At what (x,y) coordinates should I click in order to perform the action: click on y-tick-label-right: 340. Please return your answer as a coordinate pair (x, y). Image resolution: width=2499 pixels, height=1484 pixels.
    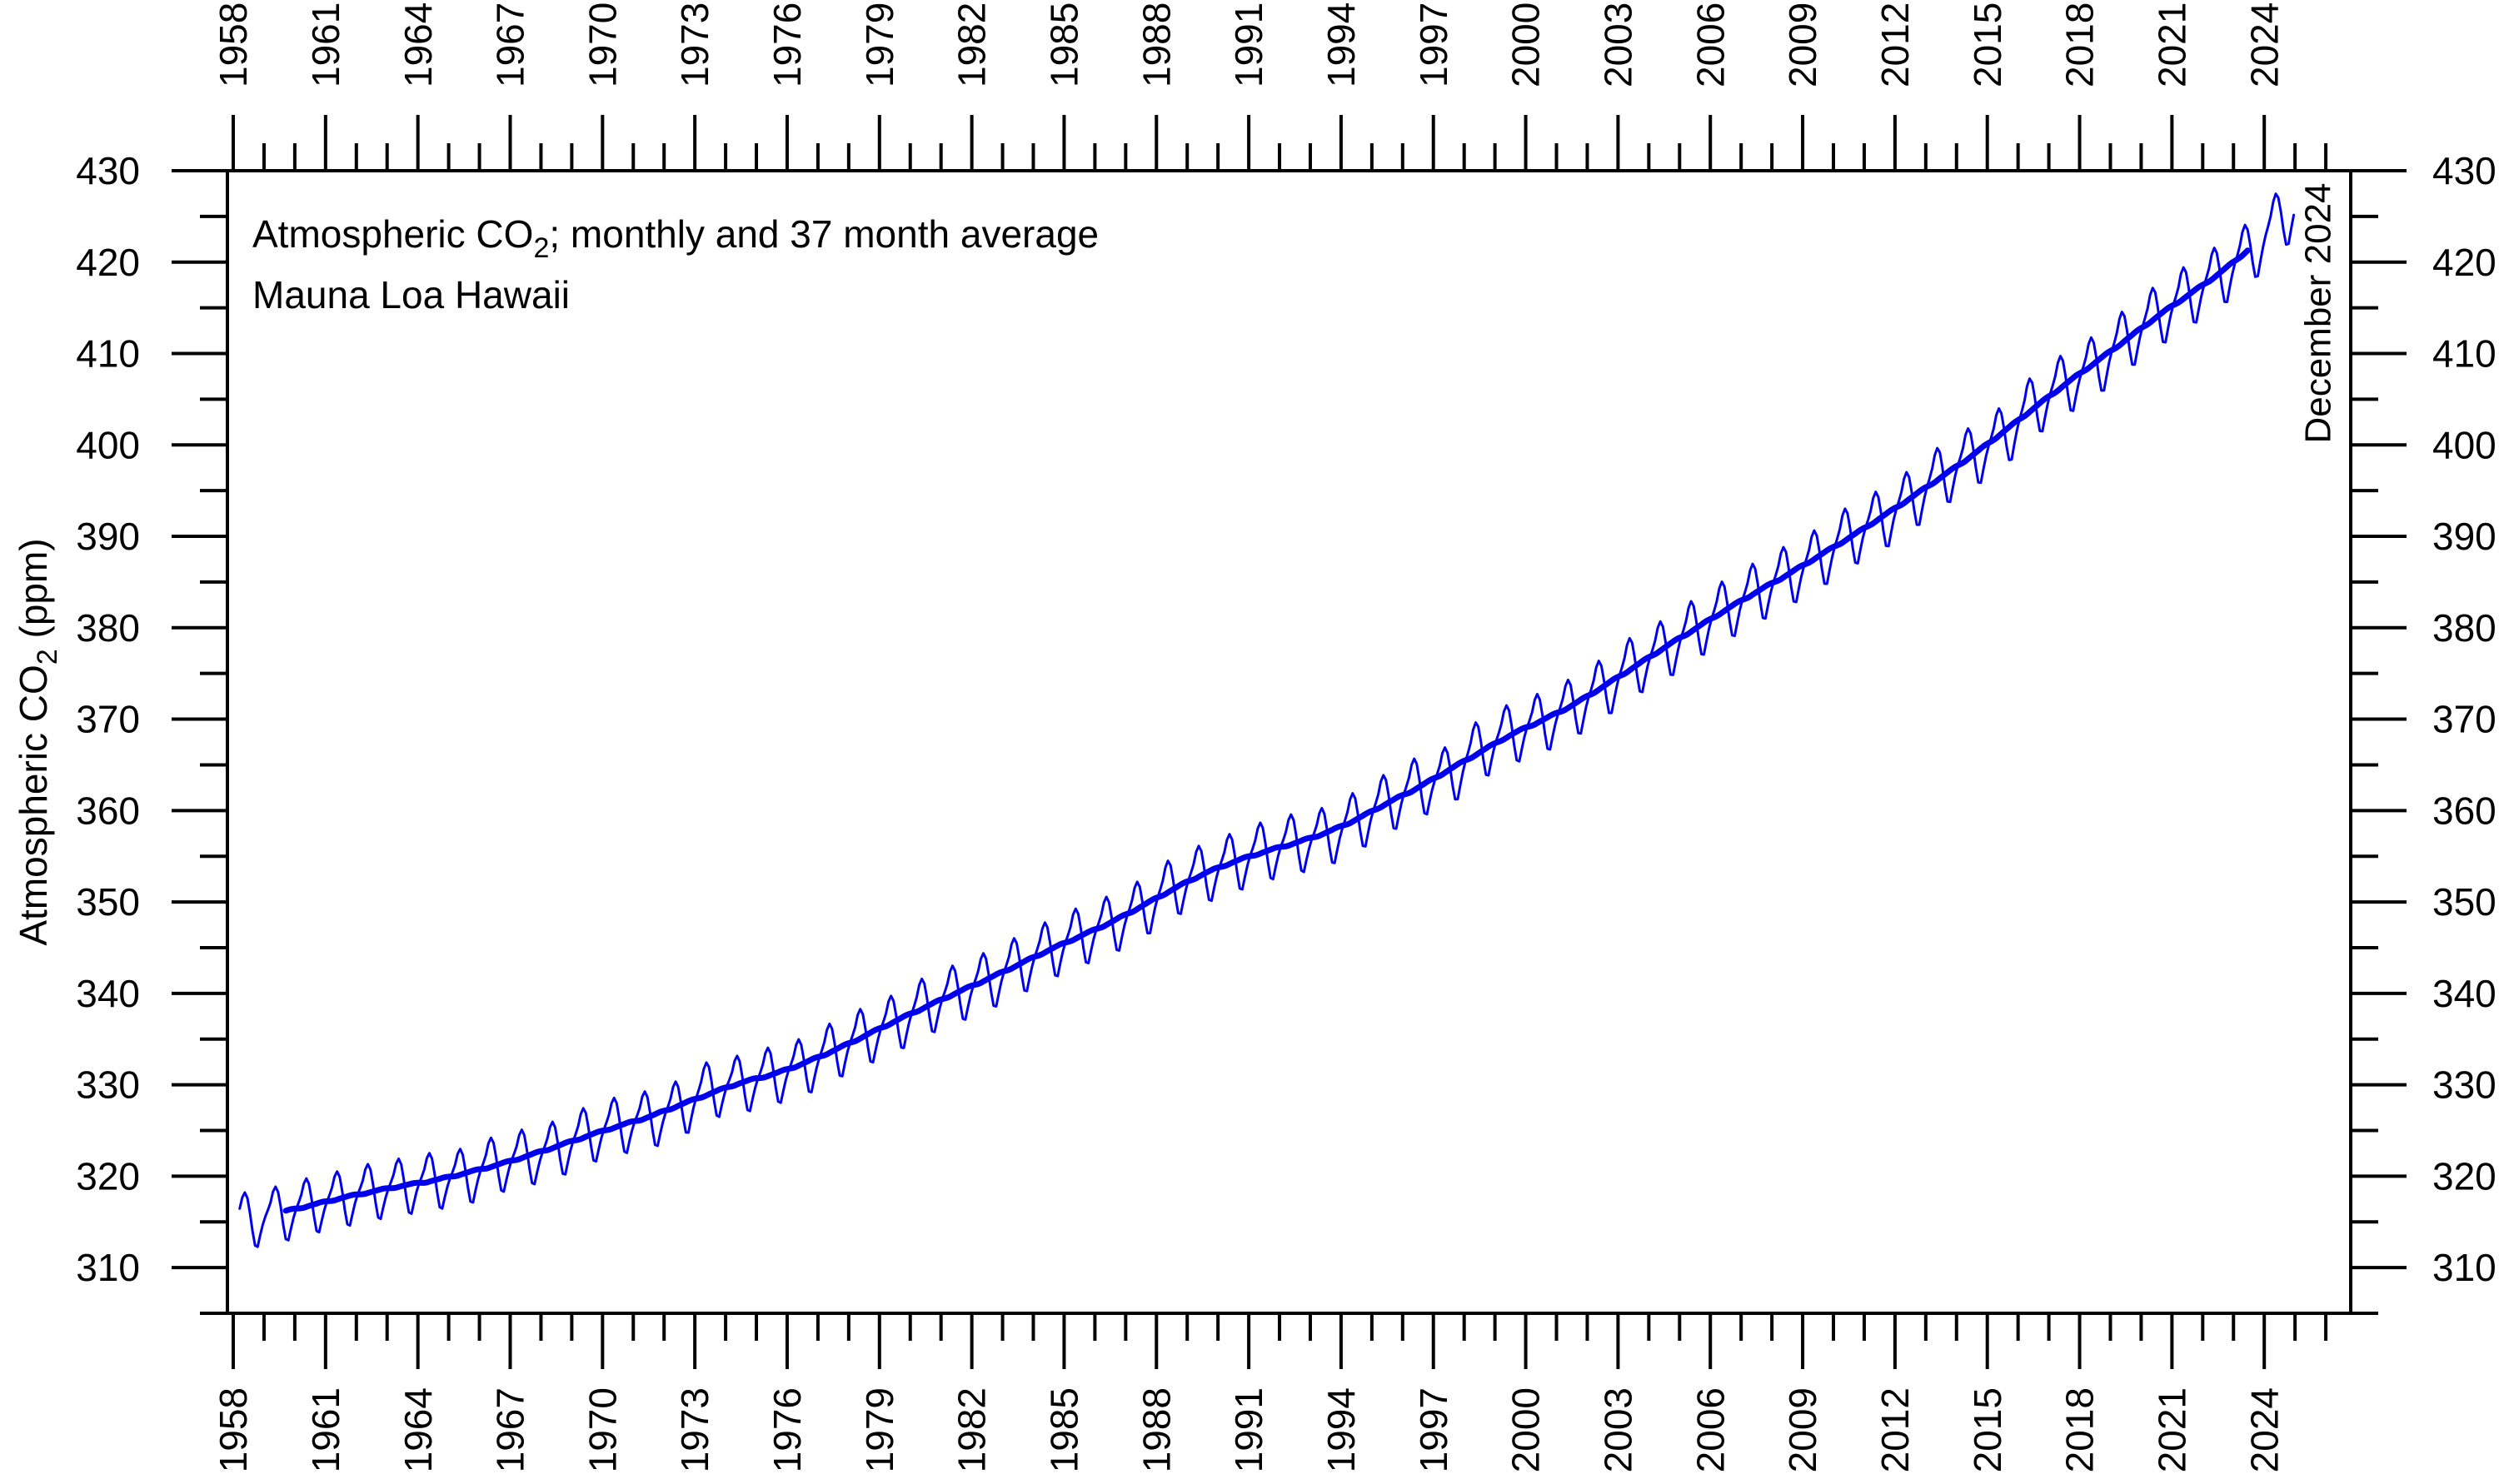
    Looking at the image, I should click on (2464, 993).